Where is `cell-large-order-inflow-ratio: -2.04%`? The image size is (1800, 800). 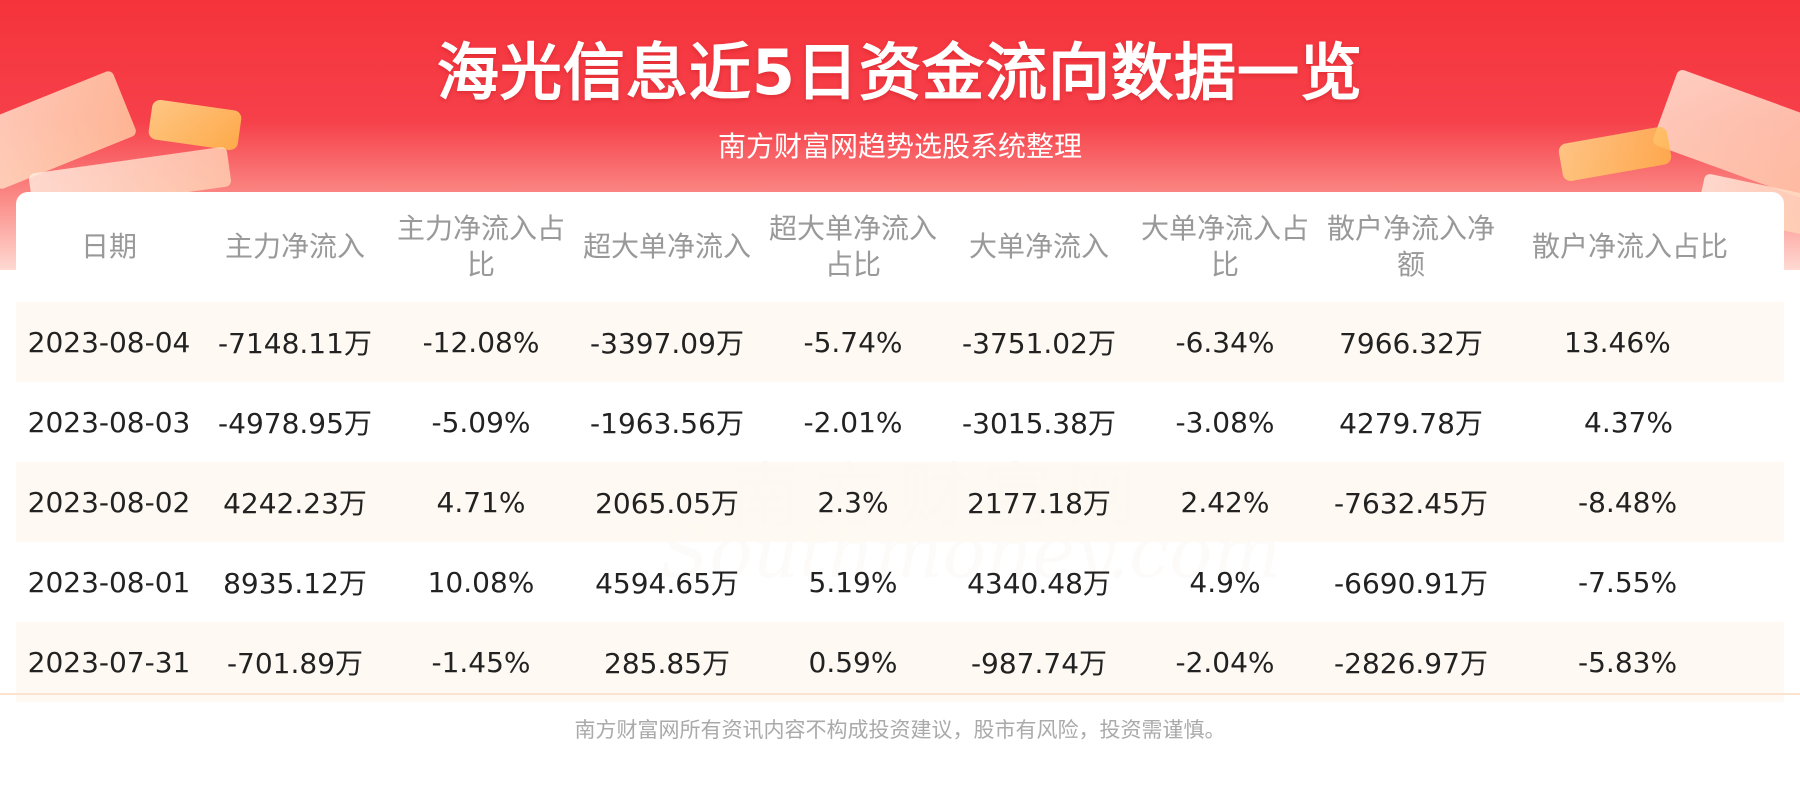 cell-large-order-inflow-ratio: -2.04% is located at coordinates (1225, 662).